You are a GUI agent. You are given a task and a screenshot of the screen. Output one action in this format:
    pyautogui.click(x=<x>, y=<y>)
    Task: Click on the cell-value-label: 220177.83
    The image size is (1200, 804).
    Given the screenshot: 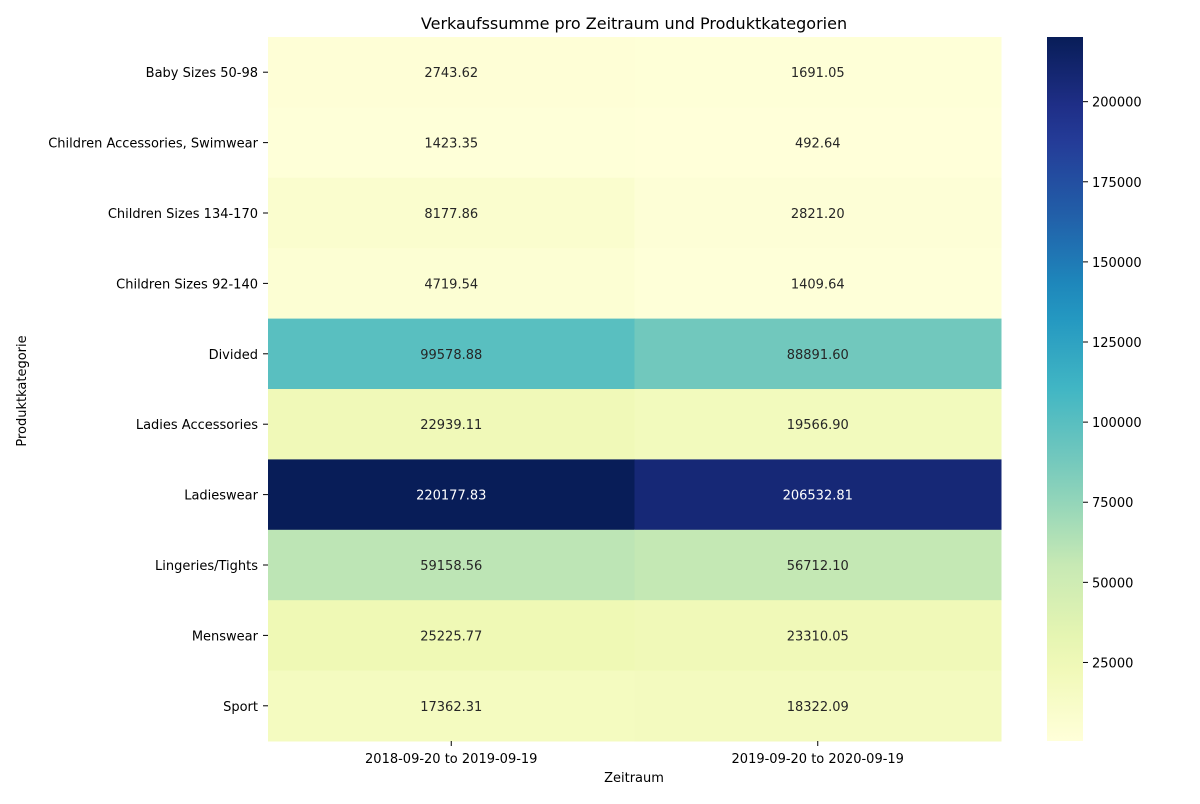 What is the action you would take?
    pyautogui.click(x=451, y=496)
    